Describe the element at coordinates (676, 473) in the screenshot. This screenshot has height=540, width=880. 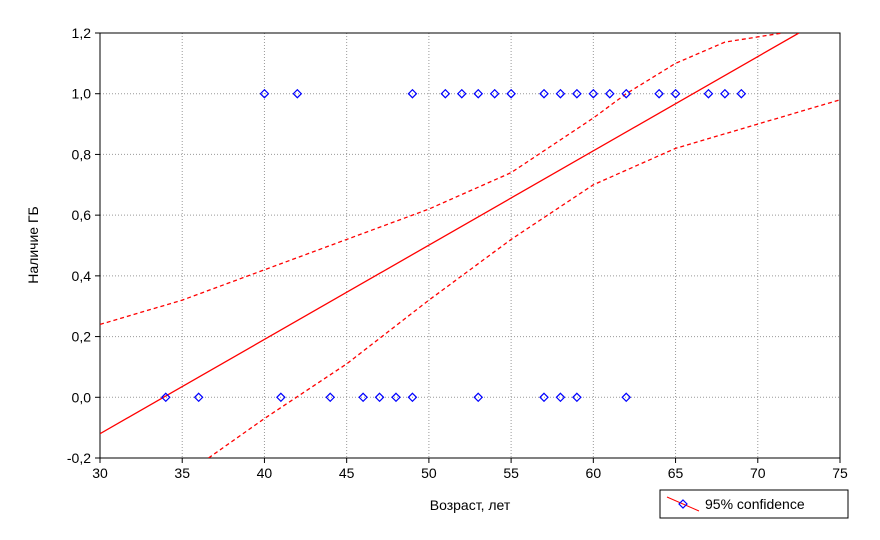
I see `x-tick-label: 65` at that location.